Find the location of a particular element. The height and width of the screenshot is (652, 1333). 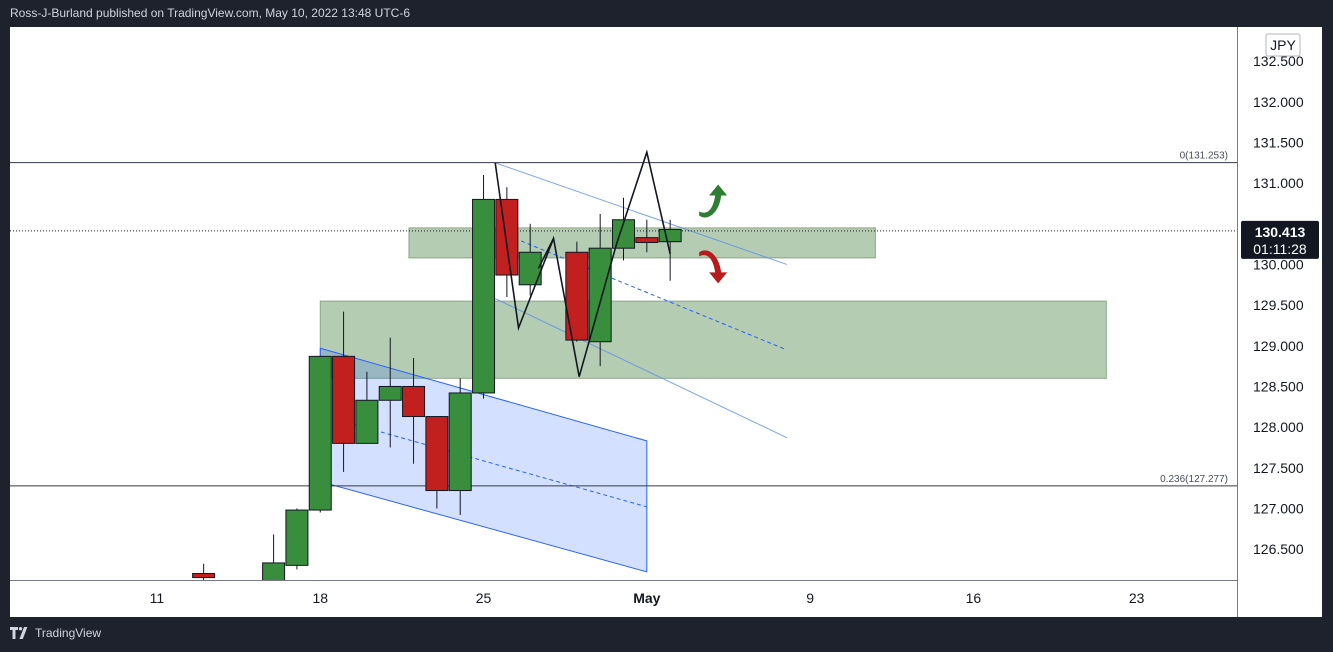

time-tick-3: May is located at coordinates (646, 598).